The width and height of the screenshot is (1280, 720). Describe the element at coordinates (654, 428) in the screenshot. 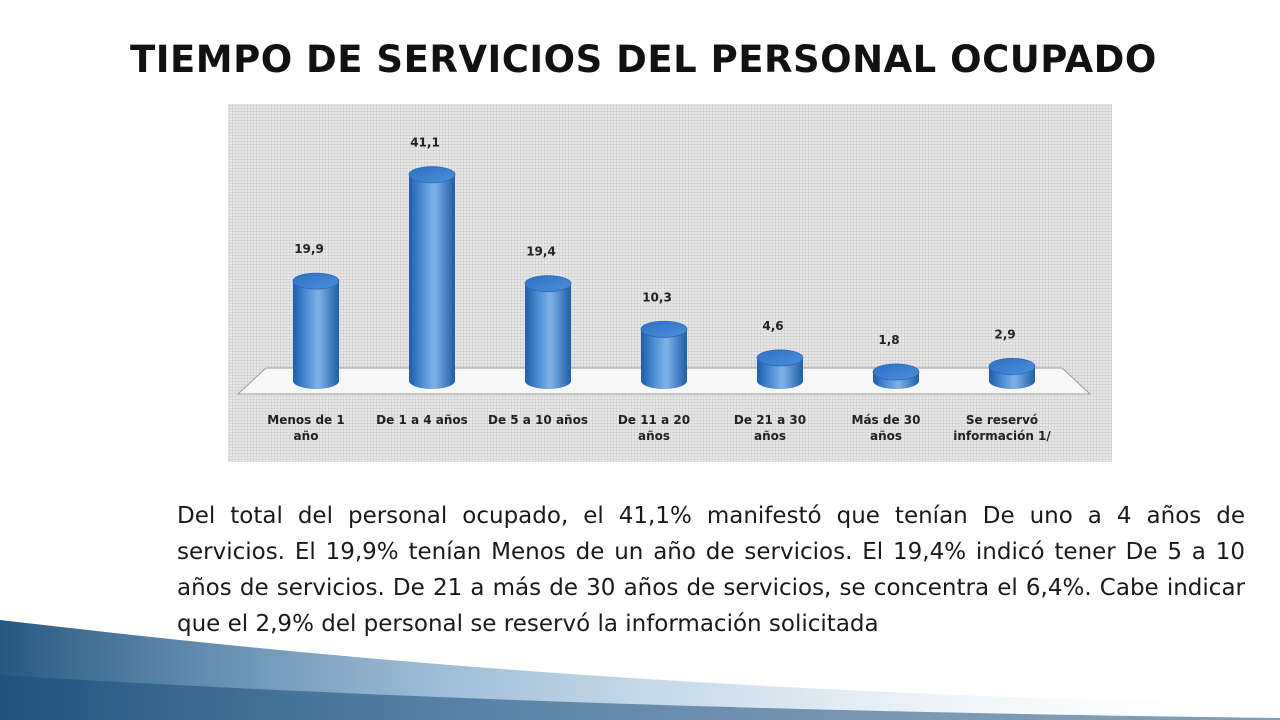

I see `category-label: De 11 a 20 años` at that location.